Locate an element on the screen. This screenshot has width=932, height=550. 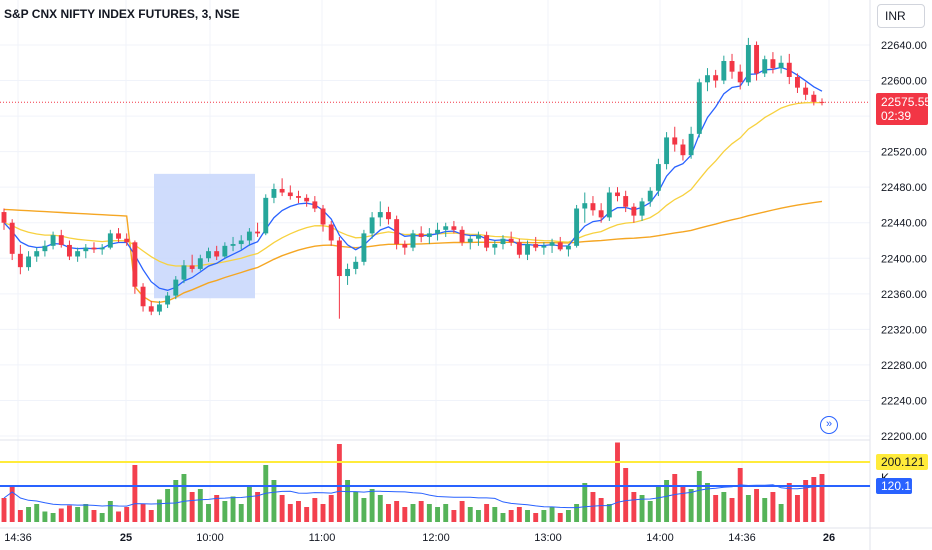
last-price-badge: 22575.55 02:39 is located at coordinates (904, 109).